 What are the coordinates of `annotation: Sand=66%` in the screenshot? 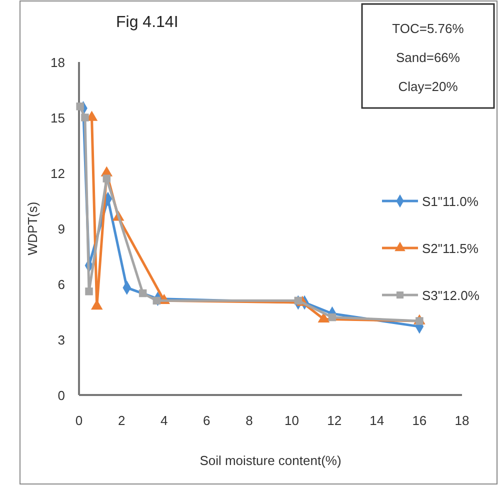 It's located at (428, 57).